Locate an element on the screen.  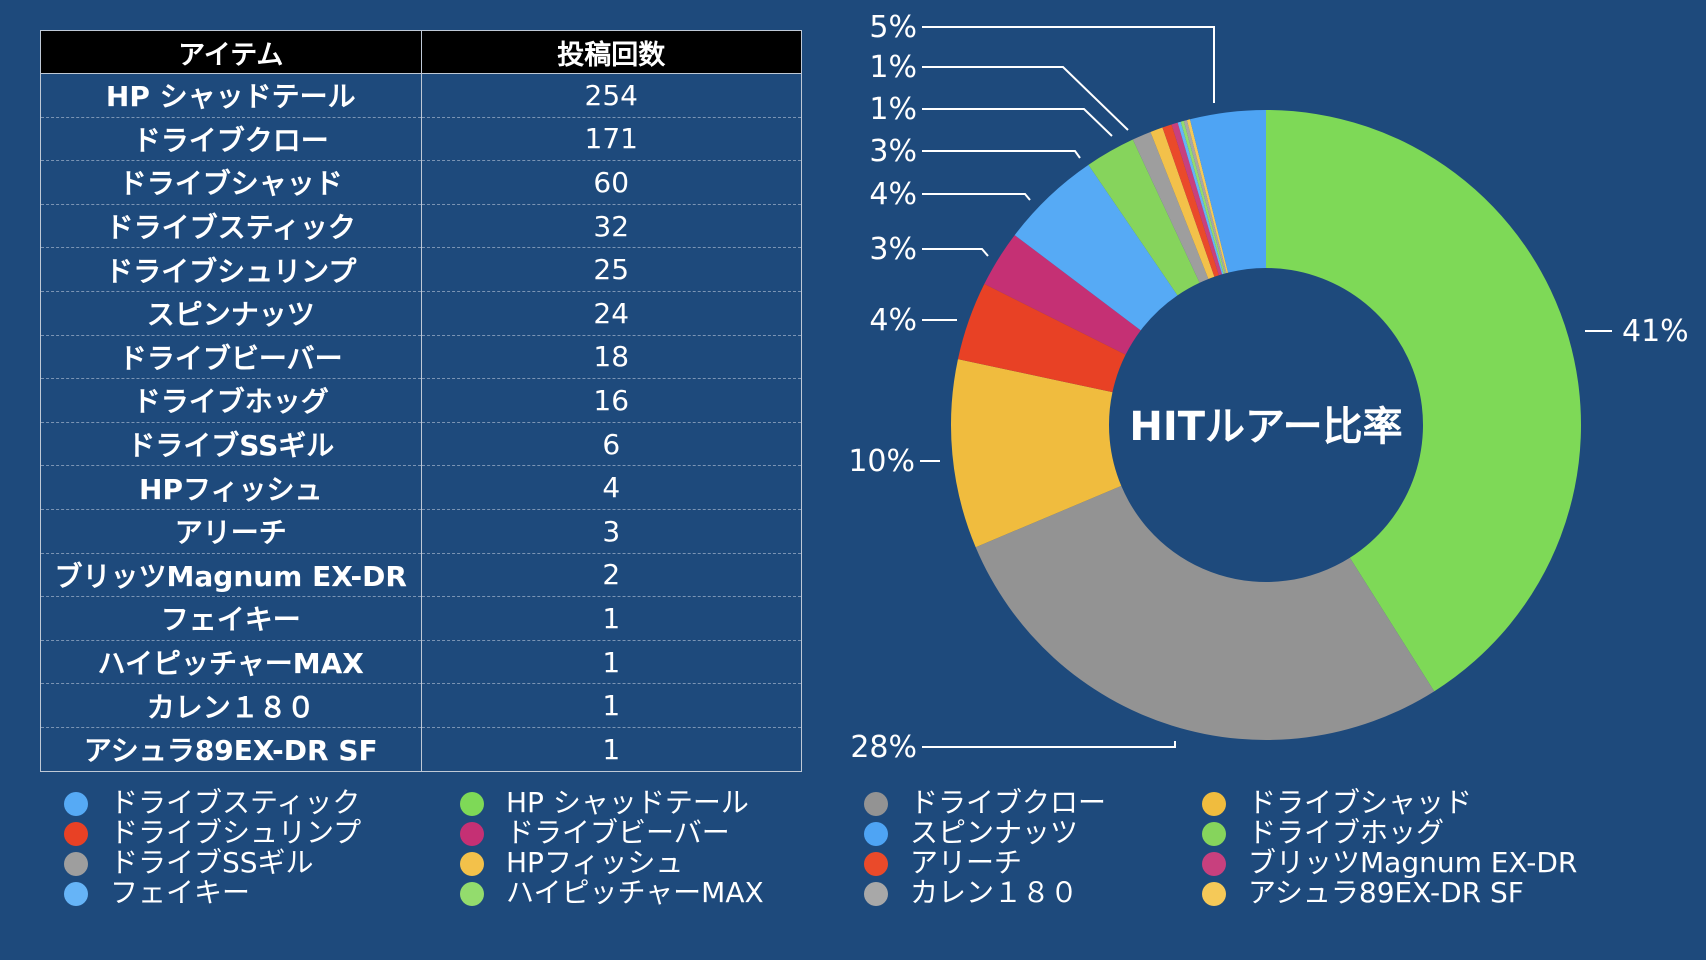
slice-label: 41% is located at coordinates (1655, 331).